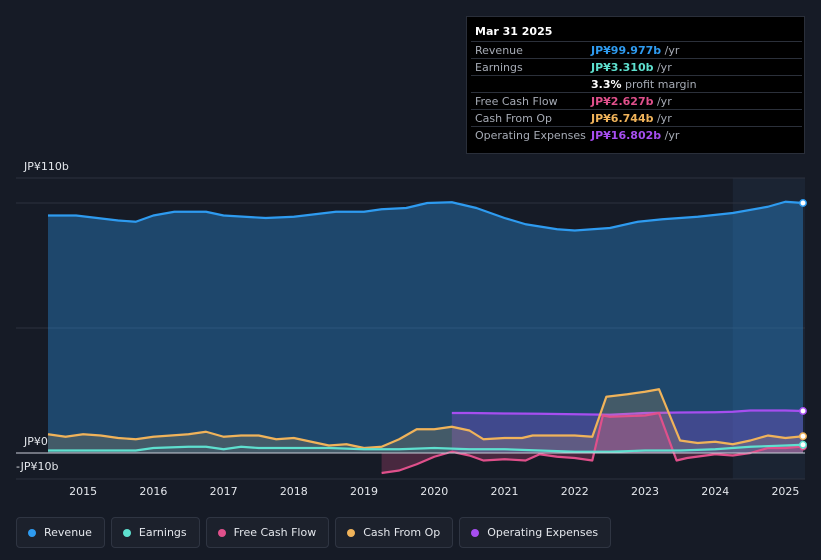  I want to click on tooltip-row-value: 3.3% profit margin, so click(644, 84).